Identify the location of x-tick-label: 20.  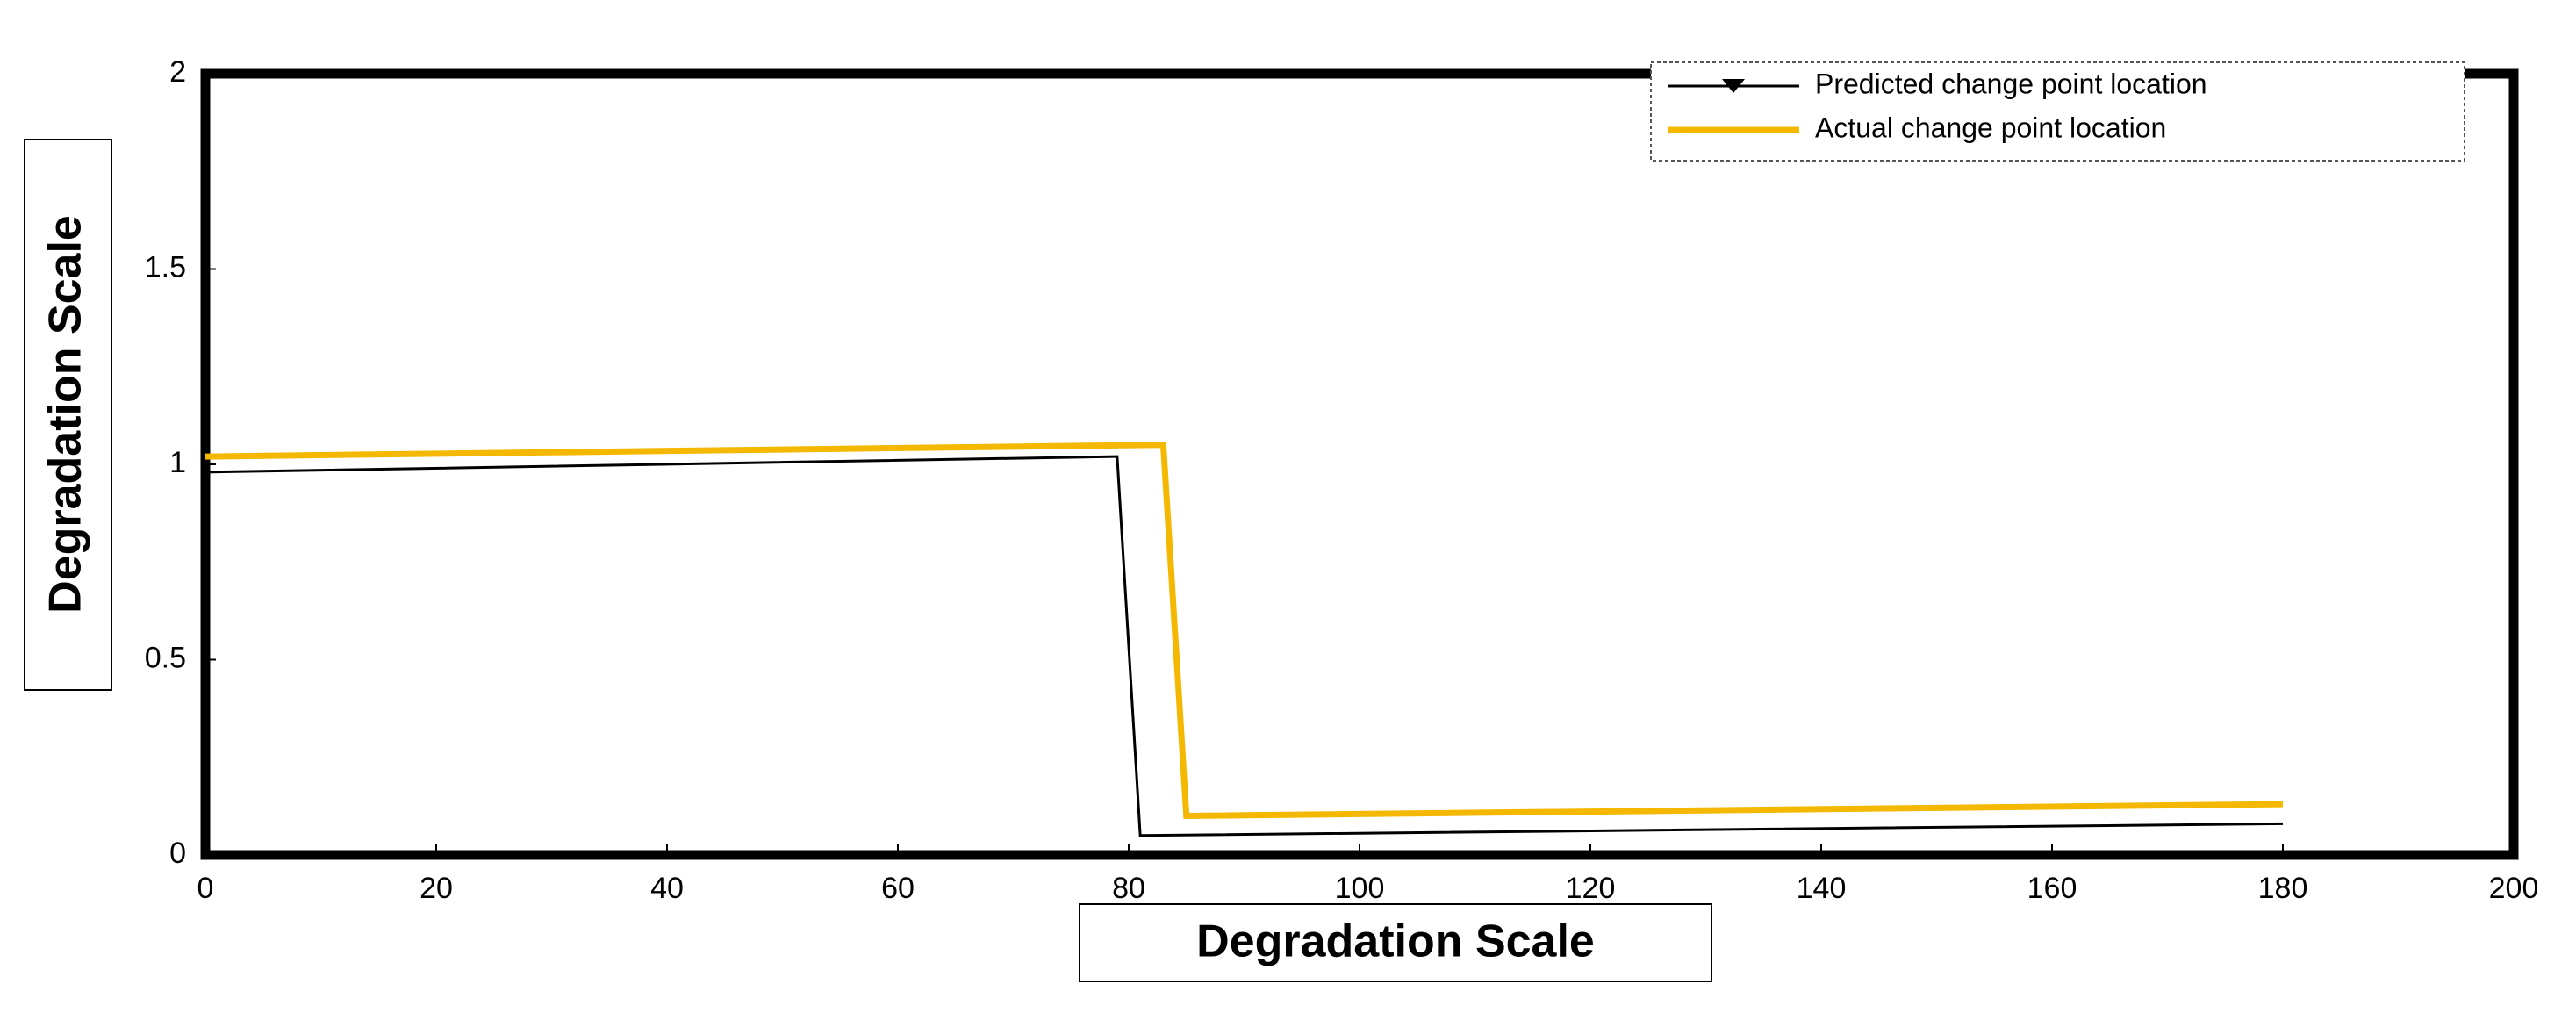
(436, 888).